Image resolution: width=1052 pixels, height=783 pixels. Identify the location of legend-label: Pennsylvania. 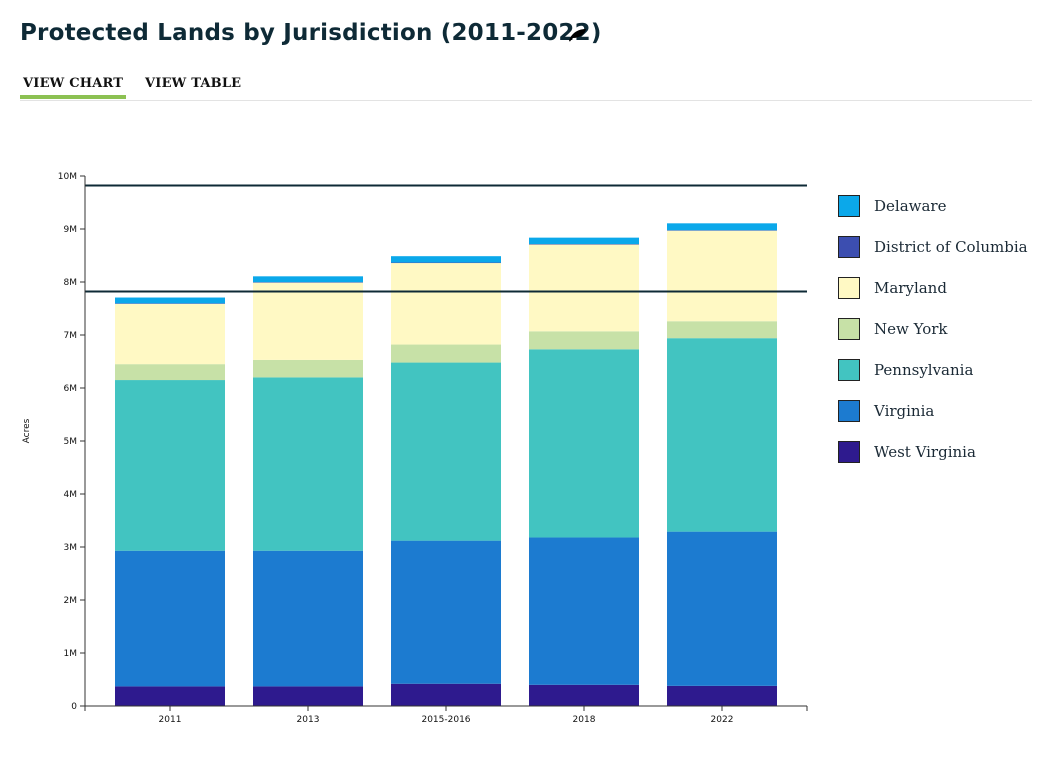
(924, 370).